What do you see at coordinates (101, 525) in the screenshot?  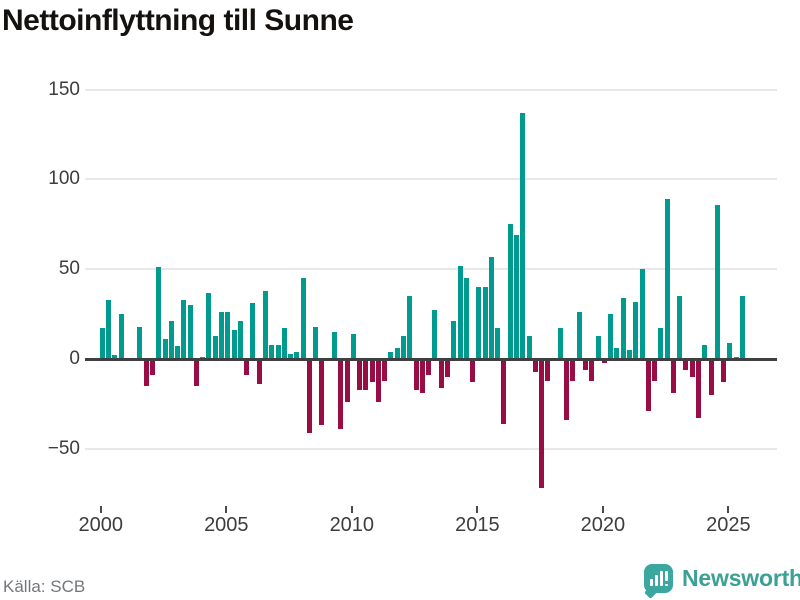 I see `x-axis-tick-label: 2000` at bounding box center [101, 525].